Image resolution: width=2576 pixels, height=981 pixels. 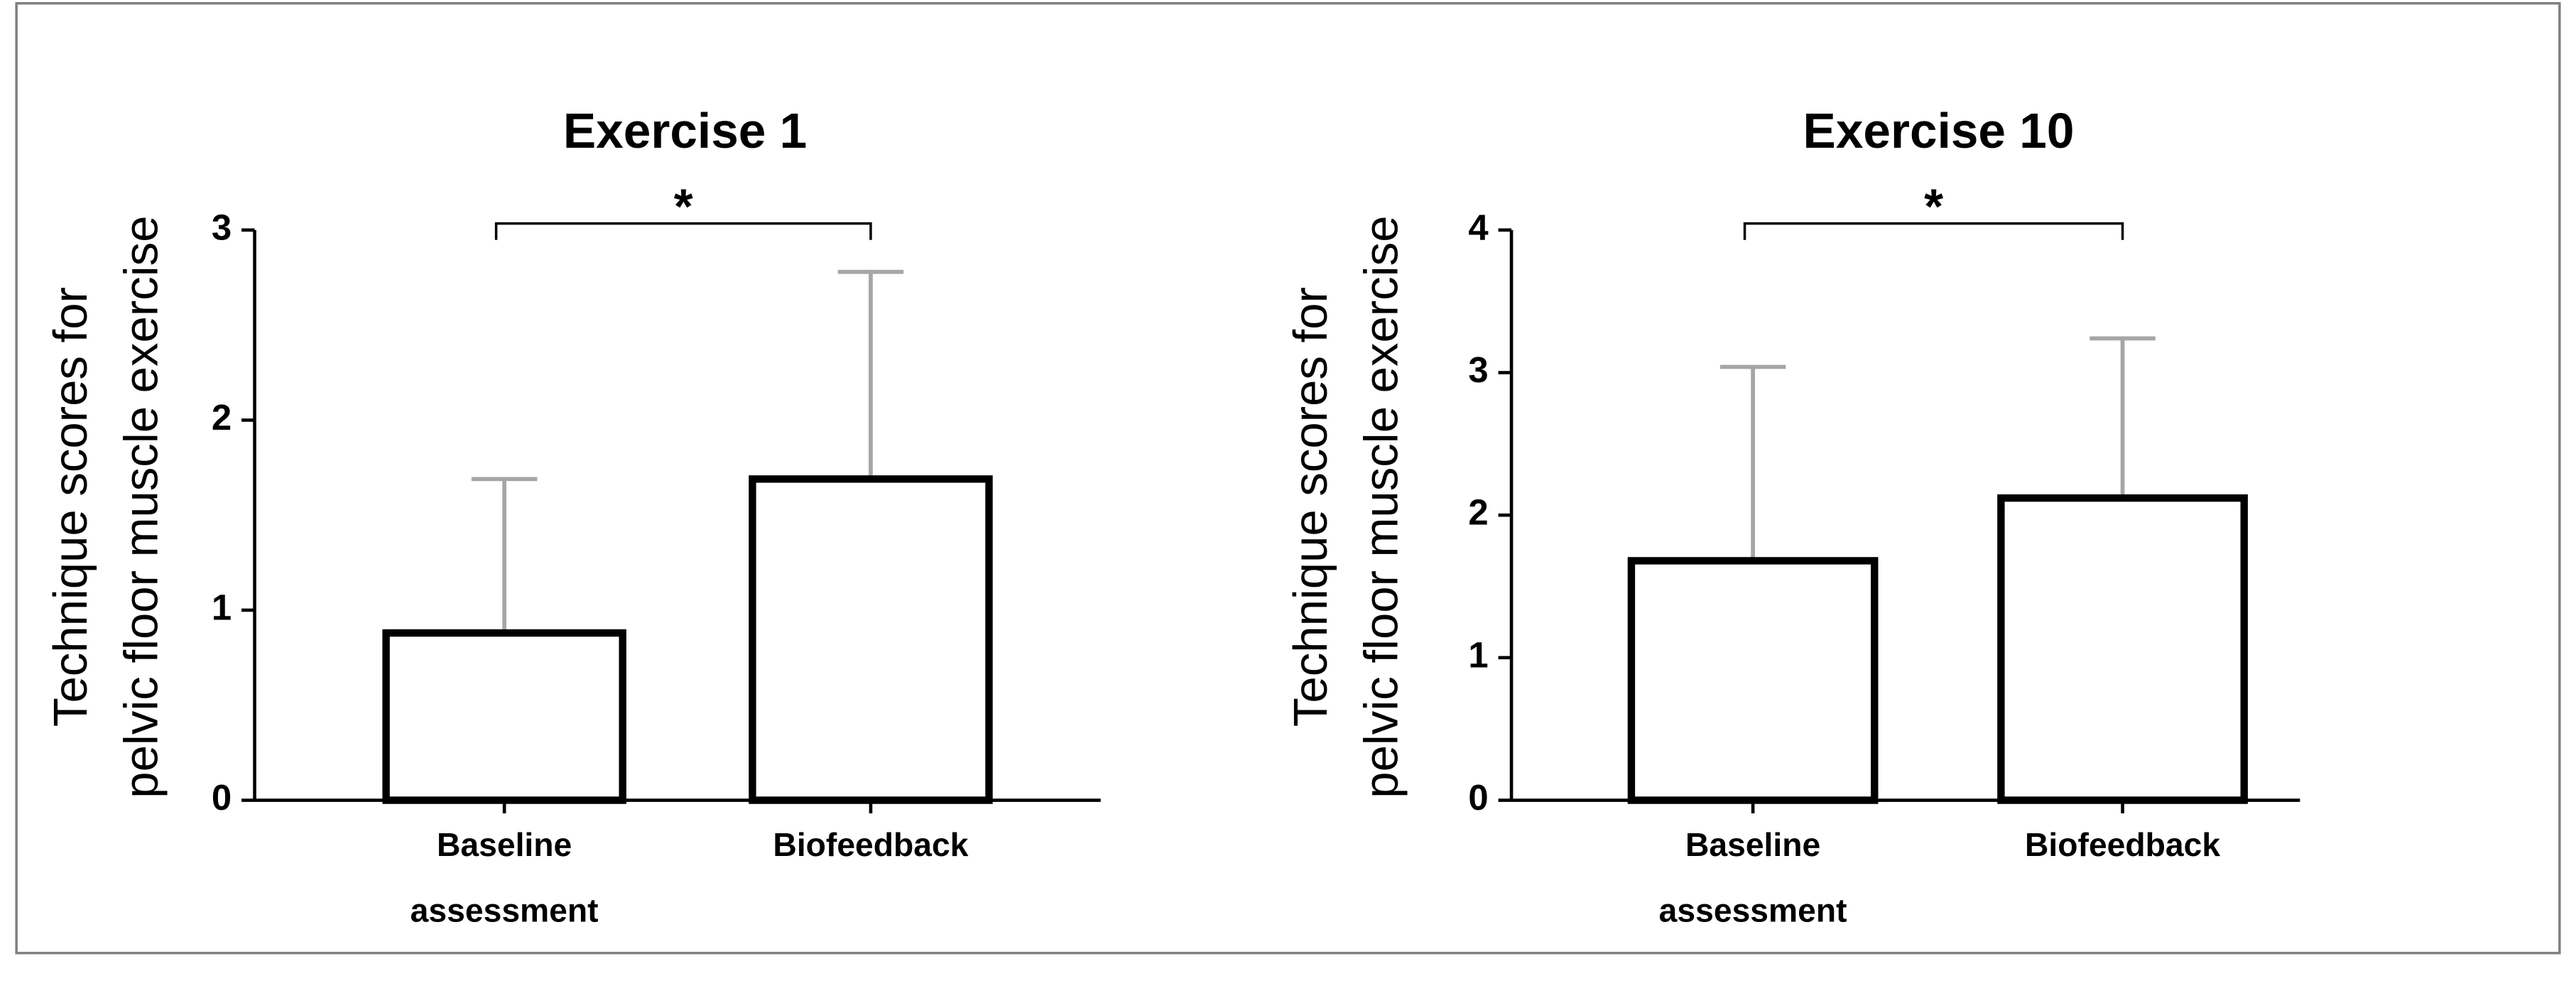 What do you see at coordinates (1939, 130) in the screenshot?
I see `chart-title: Exercise 10` at bounding box center [1939, 130].